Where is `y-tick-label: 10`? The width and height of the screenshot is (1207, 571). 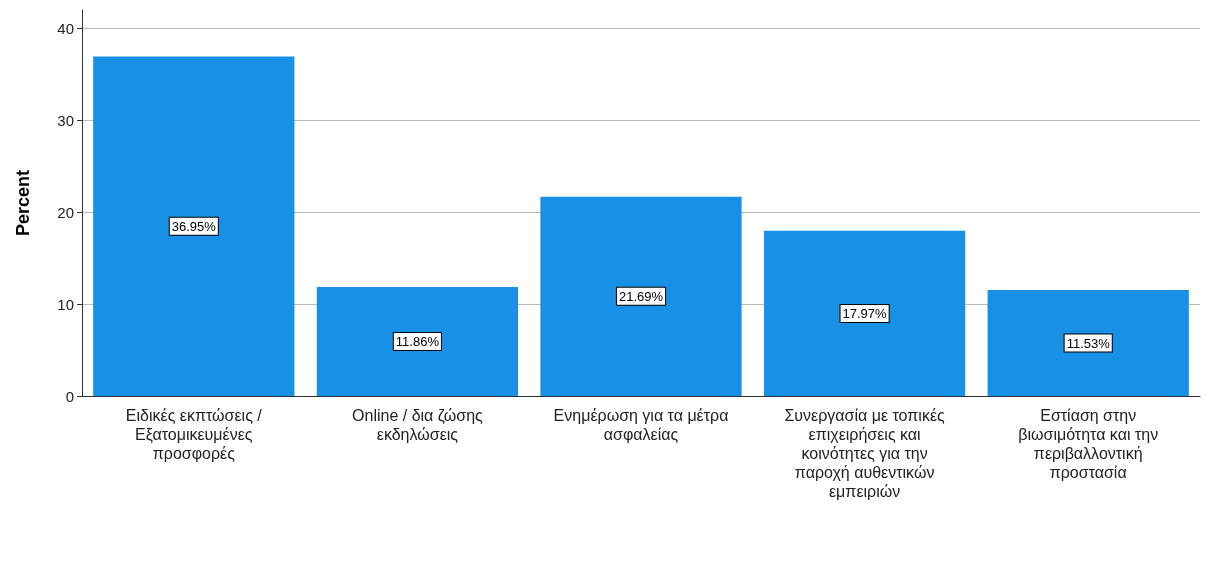
y-tick-label: 10 is located at coordinates (65, 304).